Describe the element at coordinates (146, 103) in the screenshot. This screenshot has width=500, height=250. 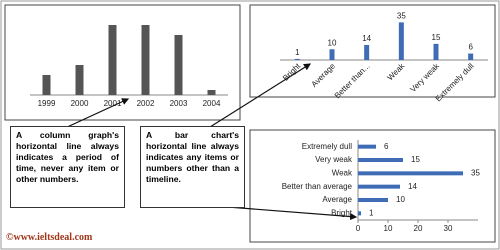
I see `x-tick-label: 2002` at that location.